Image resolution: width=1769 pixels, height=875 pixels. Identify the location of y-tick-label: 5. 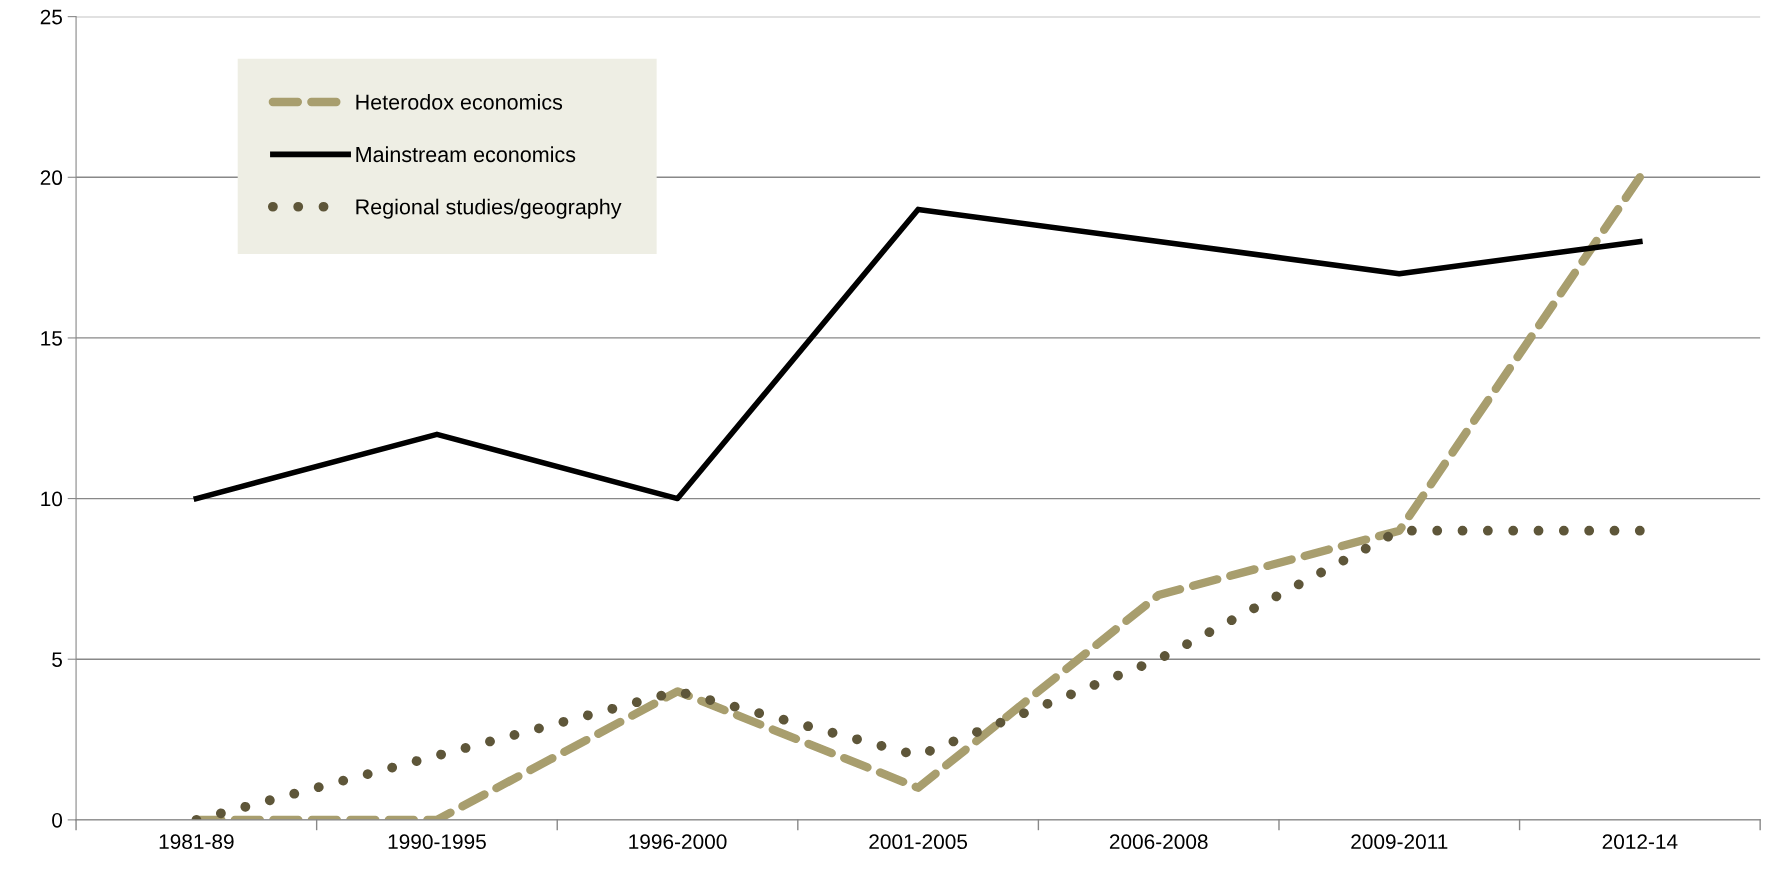
(57, 659).